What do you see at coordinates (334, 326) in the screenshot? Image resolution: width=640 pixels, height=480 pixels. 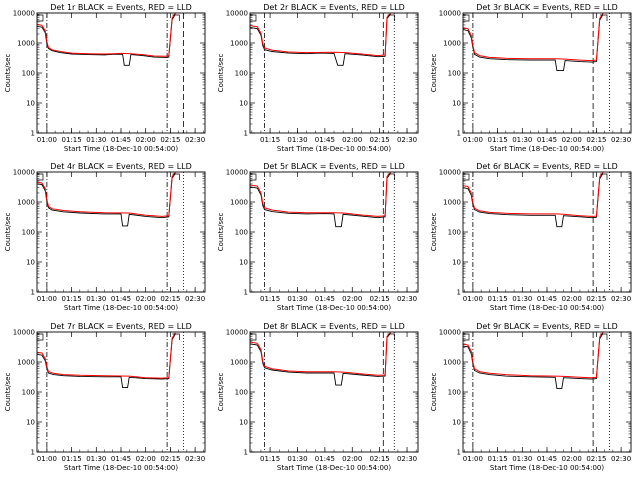 I see `panel-title: Det 8r BLACK = Events, RED = LLD` at bounding box center [334, 326].